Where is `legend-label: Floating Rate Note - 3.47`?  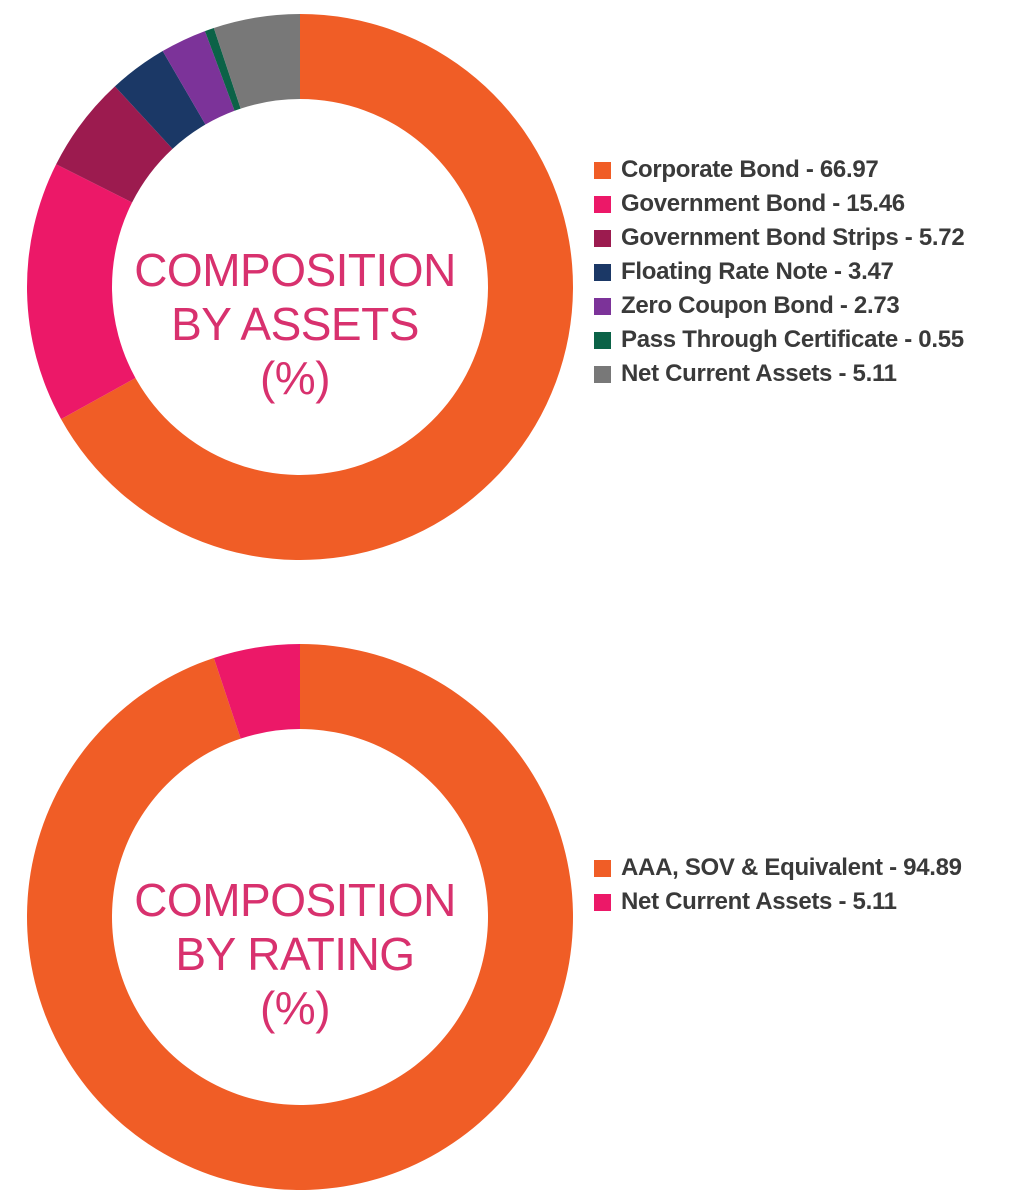 legend-label: Floating Rate Note - 3.47 is located at coordinates (757, 271).